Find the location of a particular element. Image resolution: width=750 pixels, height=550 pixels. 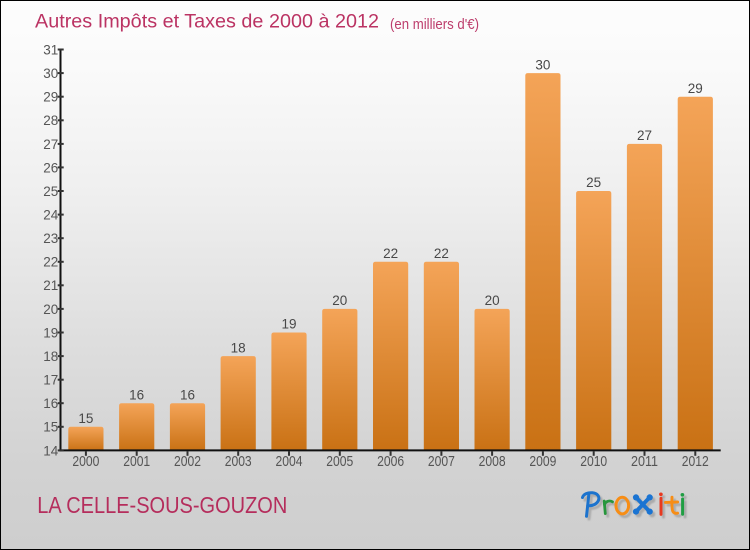

svg-text: 2005 is located at coordinates (339, 461).